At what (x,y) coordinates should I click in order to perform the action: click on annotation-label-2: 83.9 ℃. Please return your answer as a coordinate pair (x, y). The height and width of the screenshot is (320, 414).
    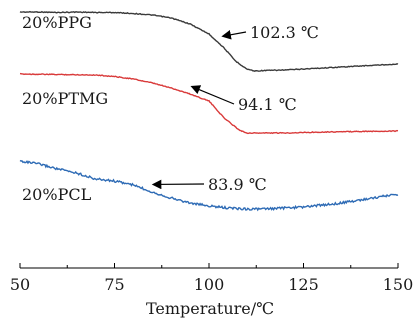
    Looking at the image, I should click on (237, 184).